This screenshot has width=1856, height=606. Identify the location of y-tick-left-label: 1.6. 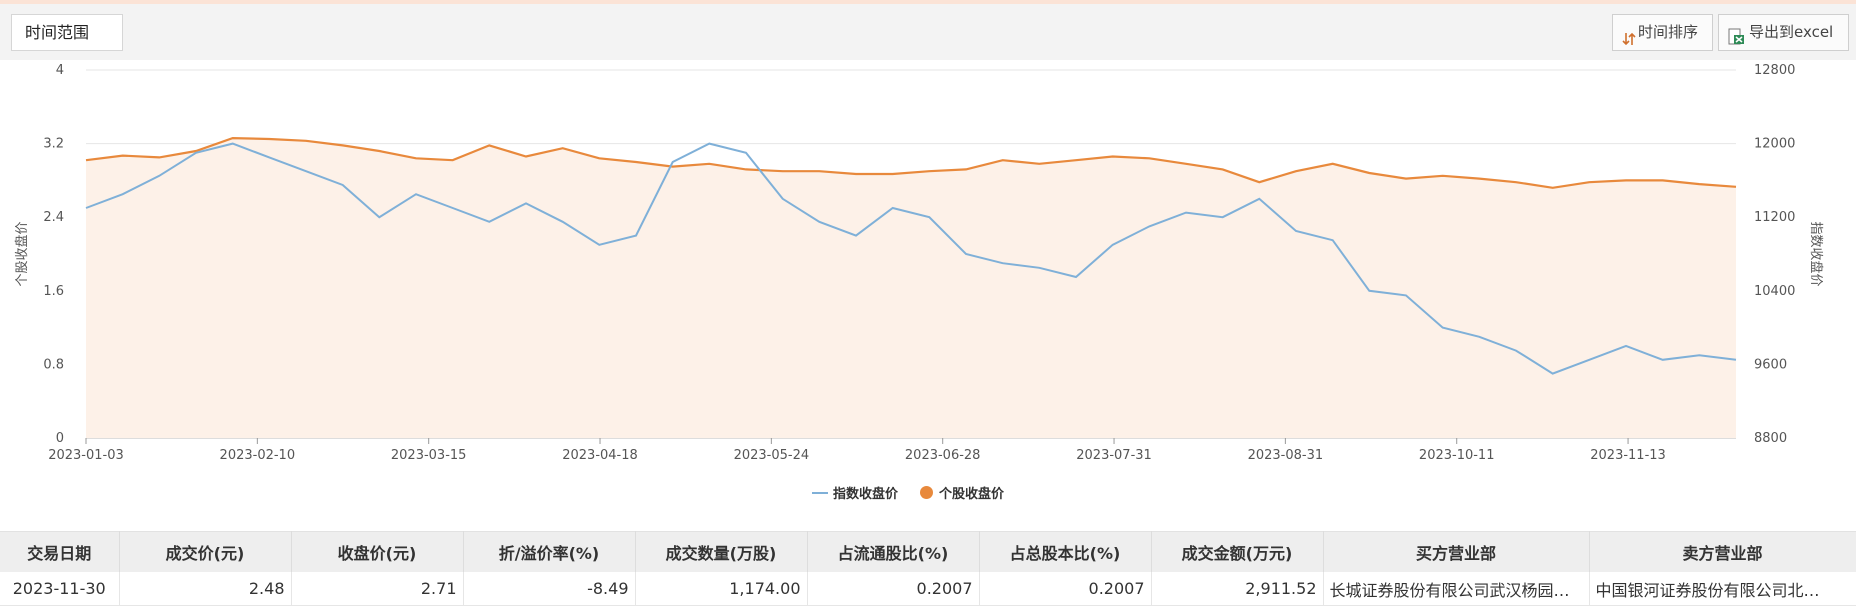
(53, 291).